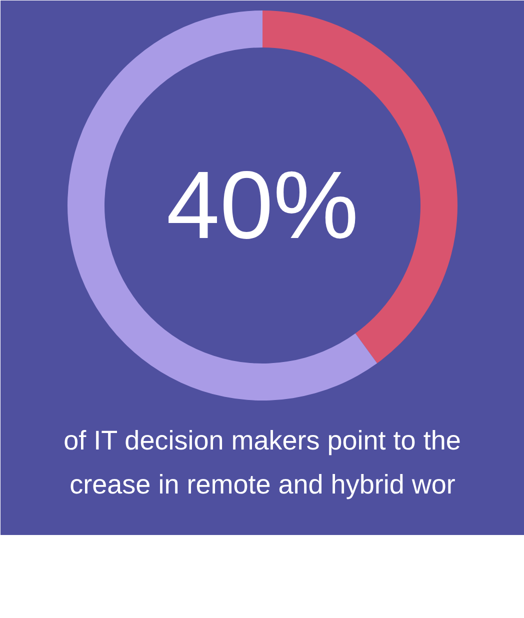 Image resolution: width=524 pixels, height=618 pixels. Describe the element at coordinates (263, 485) in the screenshot. I see `text: crease in remote and hybrid wor` at that location.